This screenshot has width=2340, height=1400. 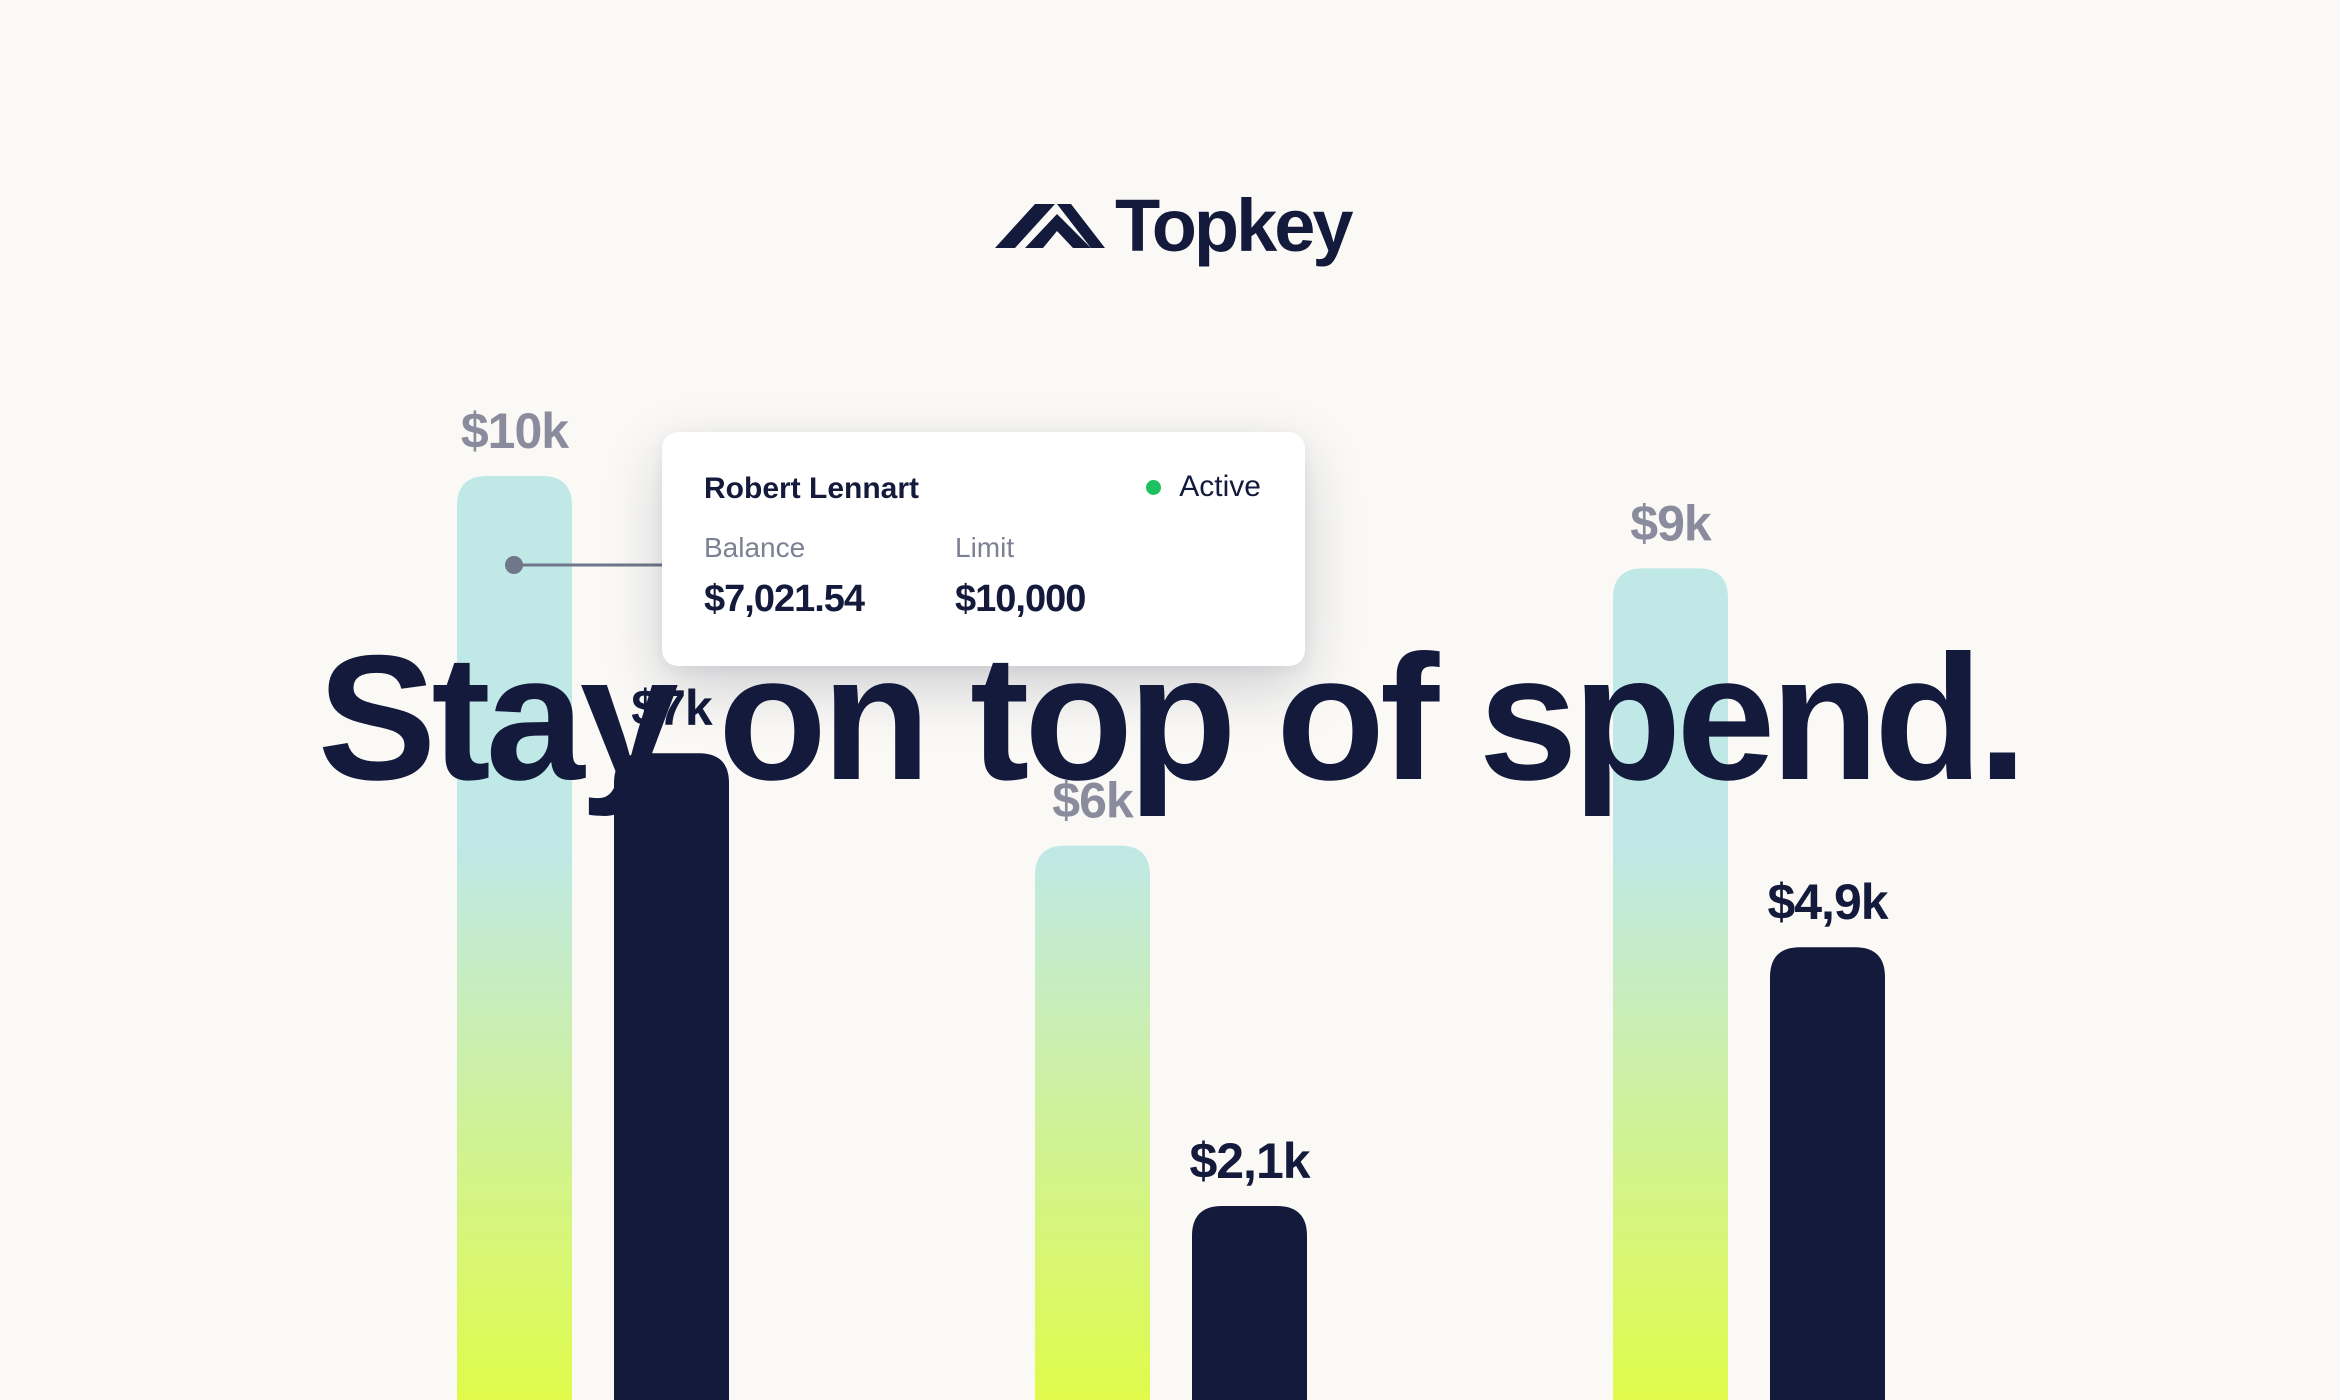 I want to click on balance-label: Balance, so click(x=755, y=547).